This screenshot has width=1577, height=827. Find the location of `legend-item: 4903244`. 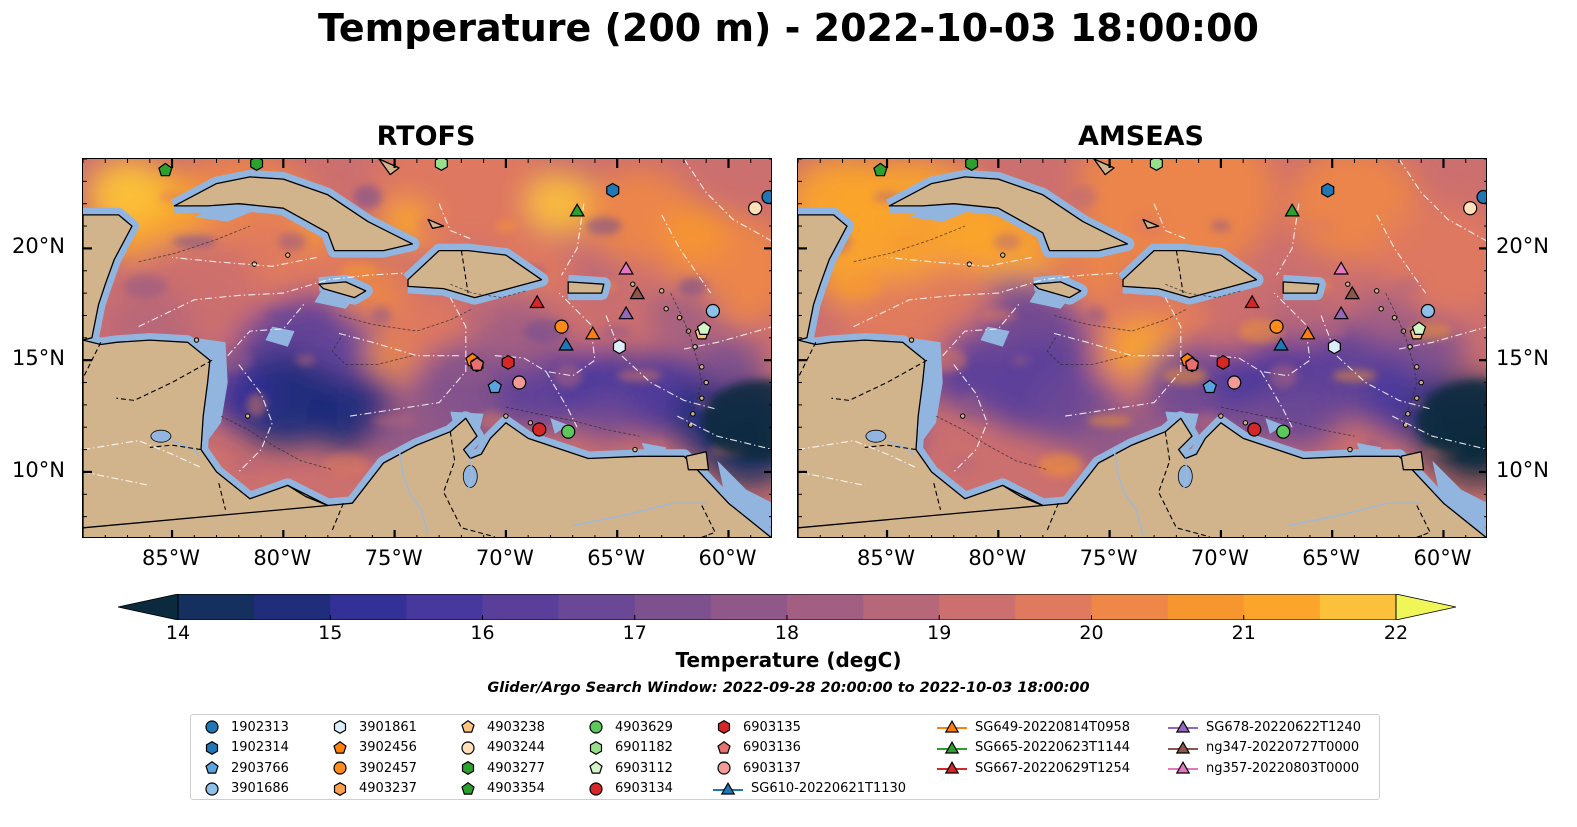

legend-item: 4903244 is located at coordinates (501, 748).